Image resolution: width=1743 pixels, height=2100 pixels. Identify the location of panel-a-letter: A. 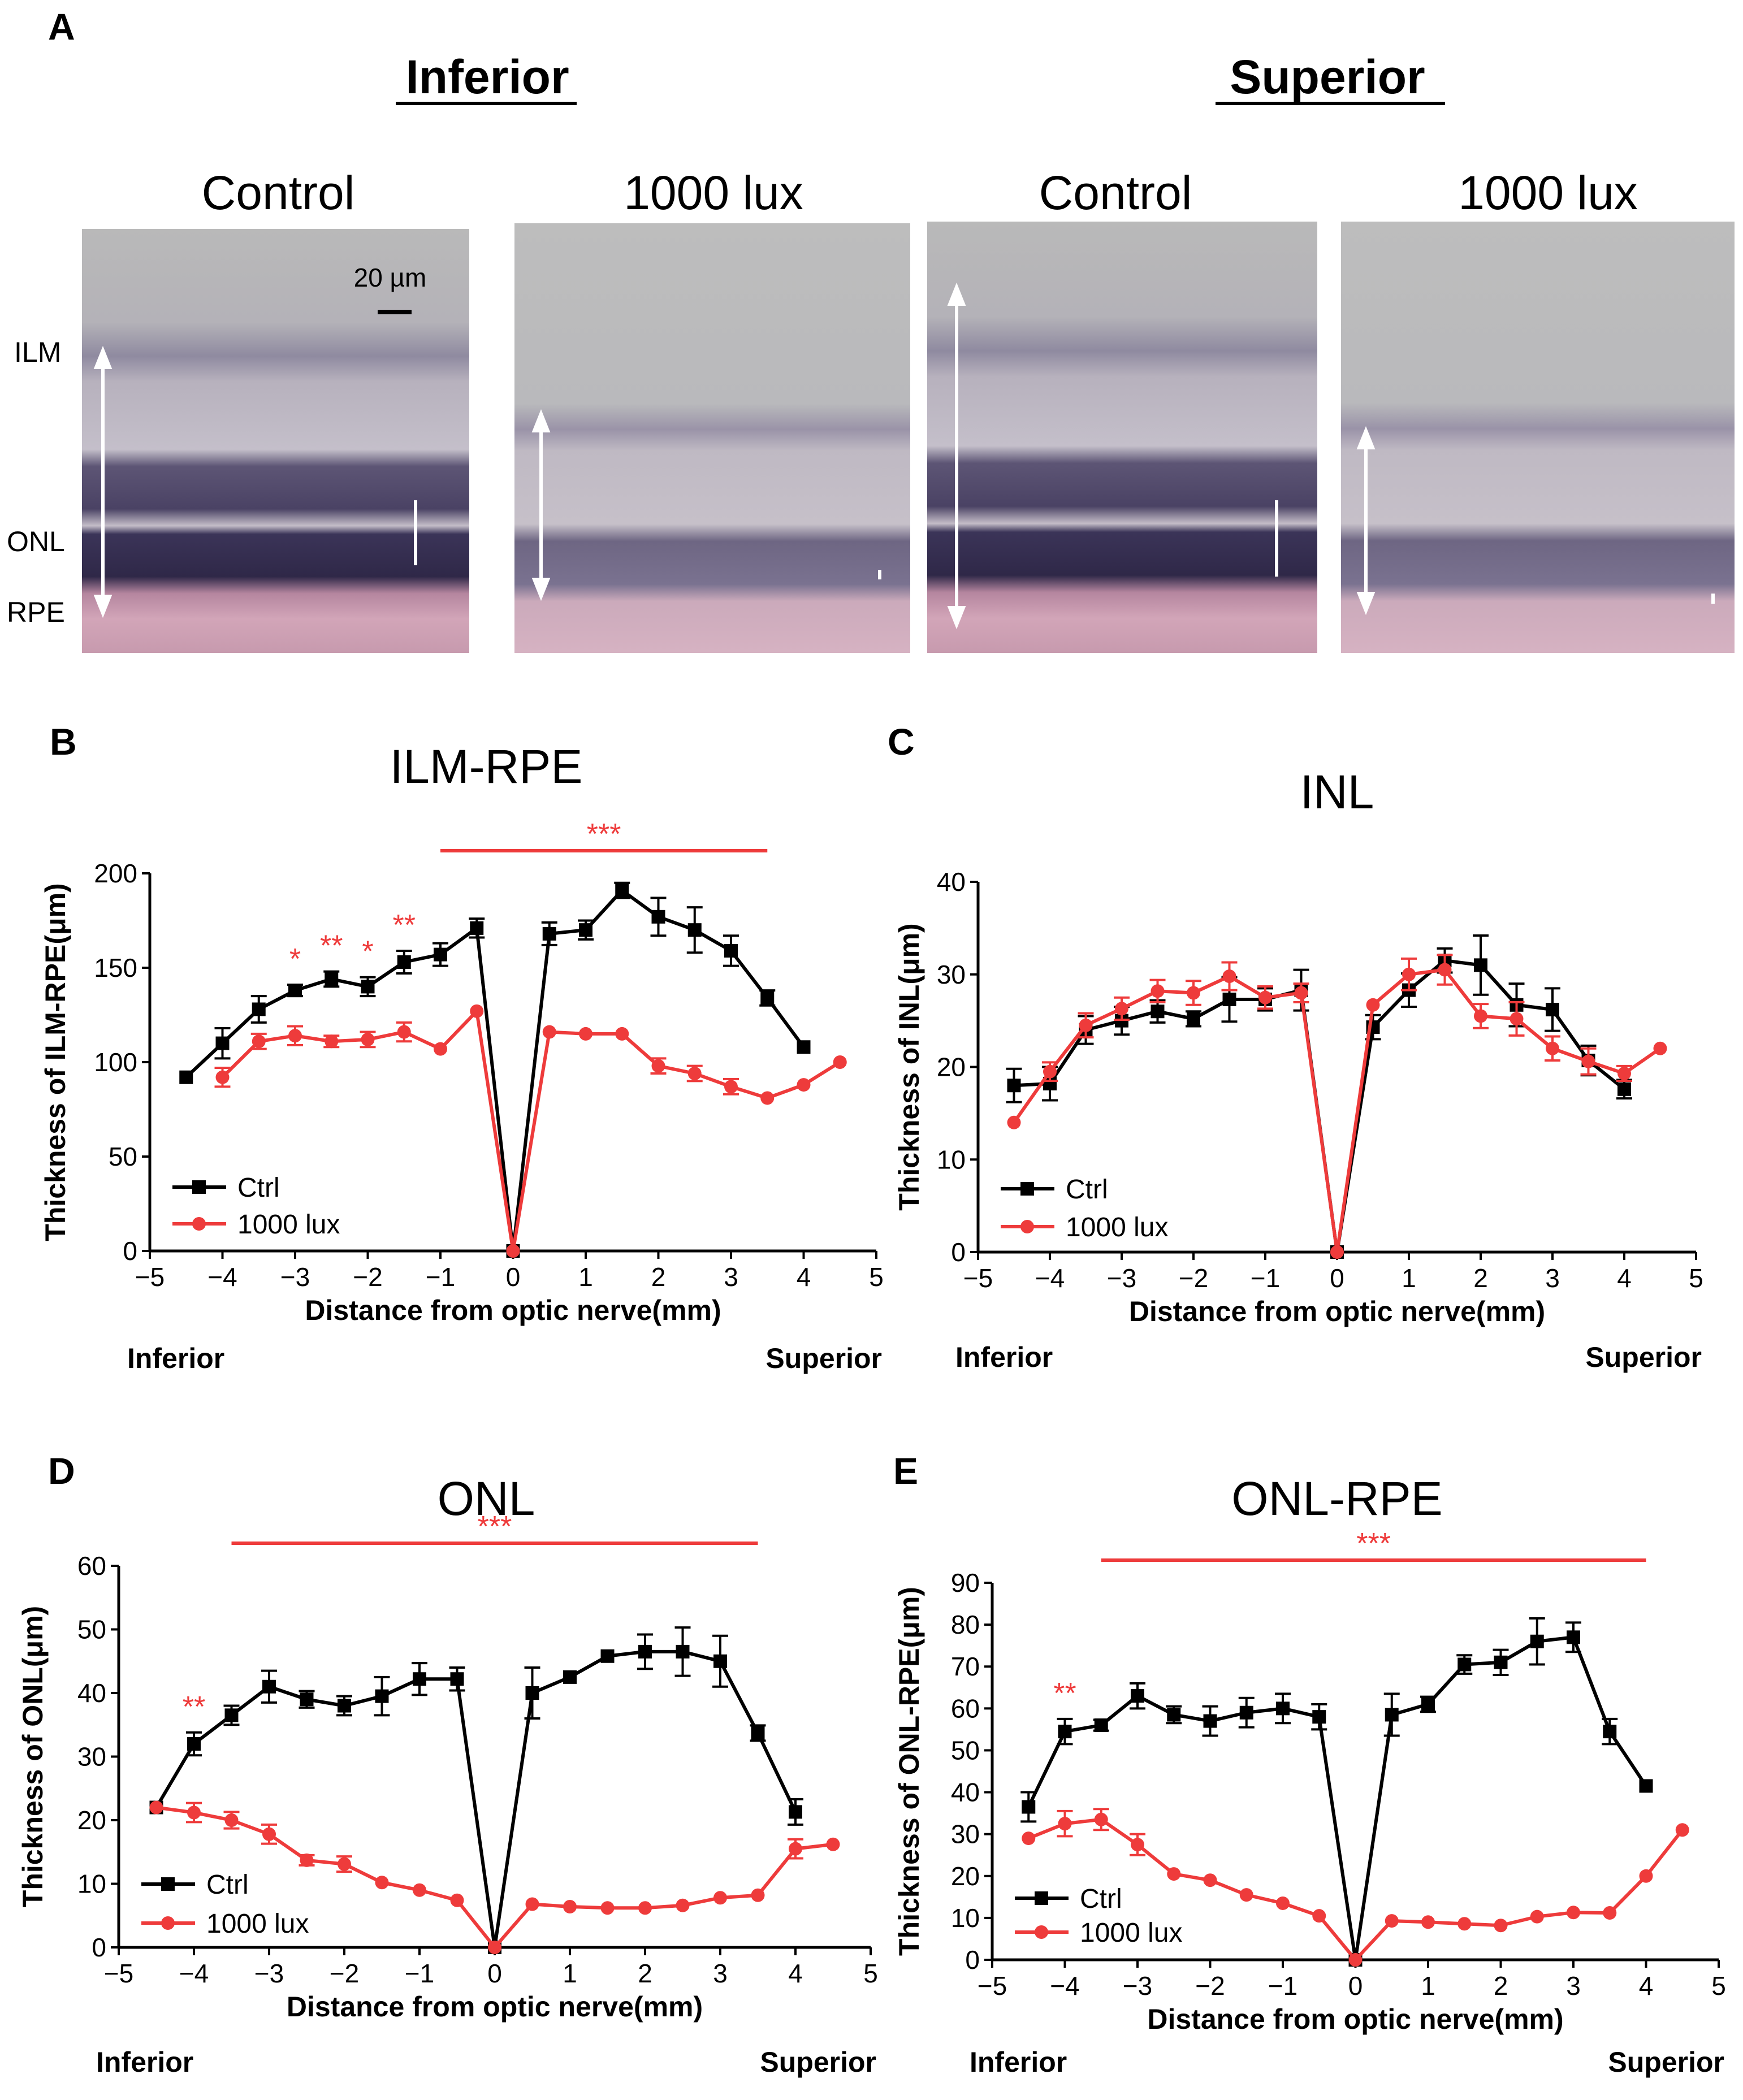
(62, 27).